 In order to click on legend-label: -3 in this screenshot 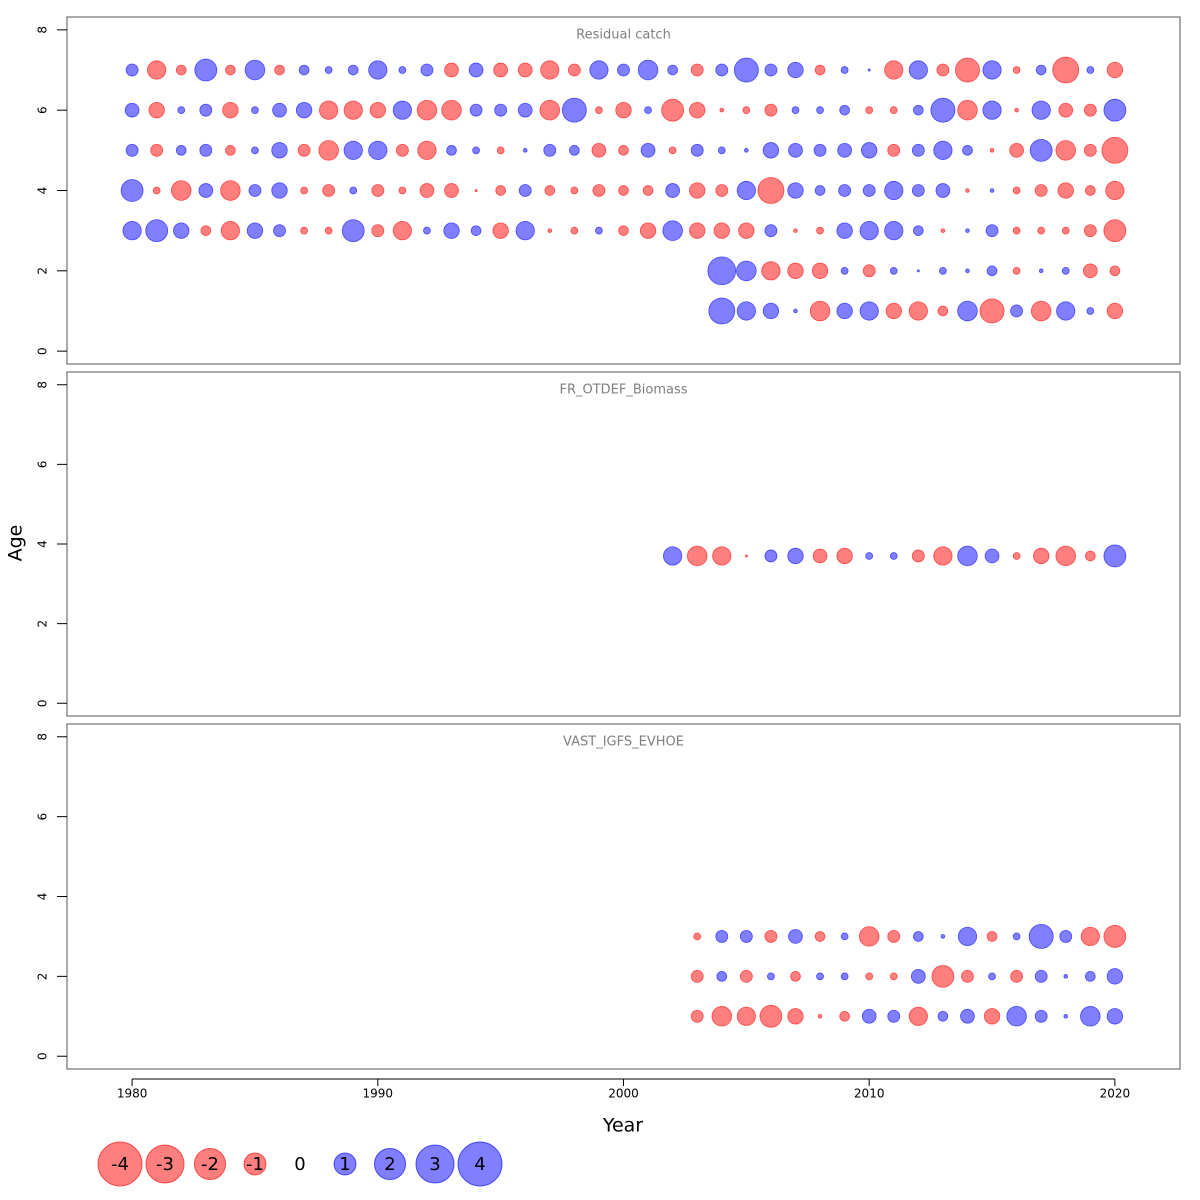, I will do `click(165, 1164)`.